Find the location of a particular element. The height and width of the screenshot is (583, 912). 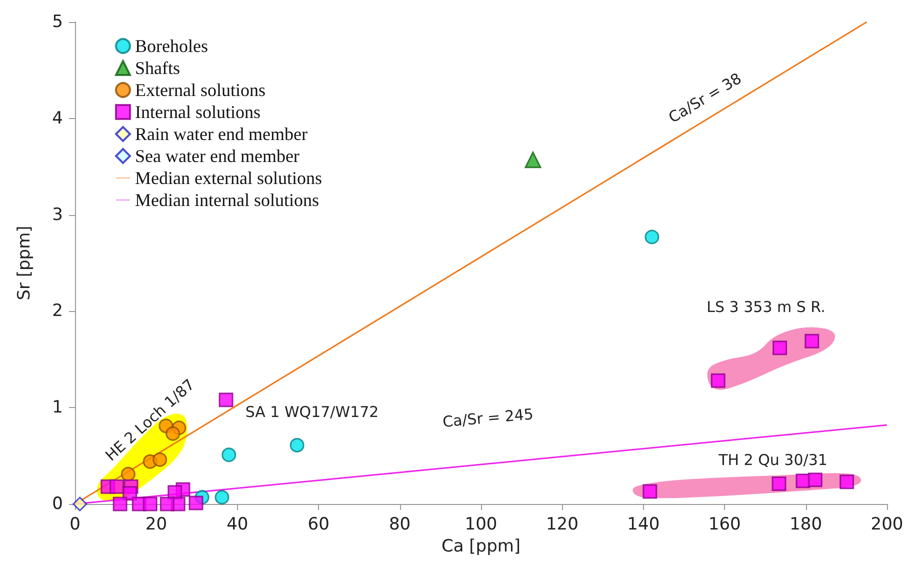

x-tick-label: 140 is located at coordinates (643, 524).